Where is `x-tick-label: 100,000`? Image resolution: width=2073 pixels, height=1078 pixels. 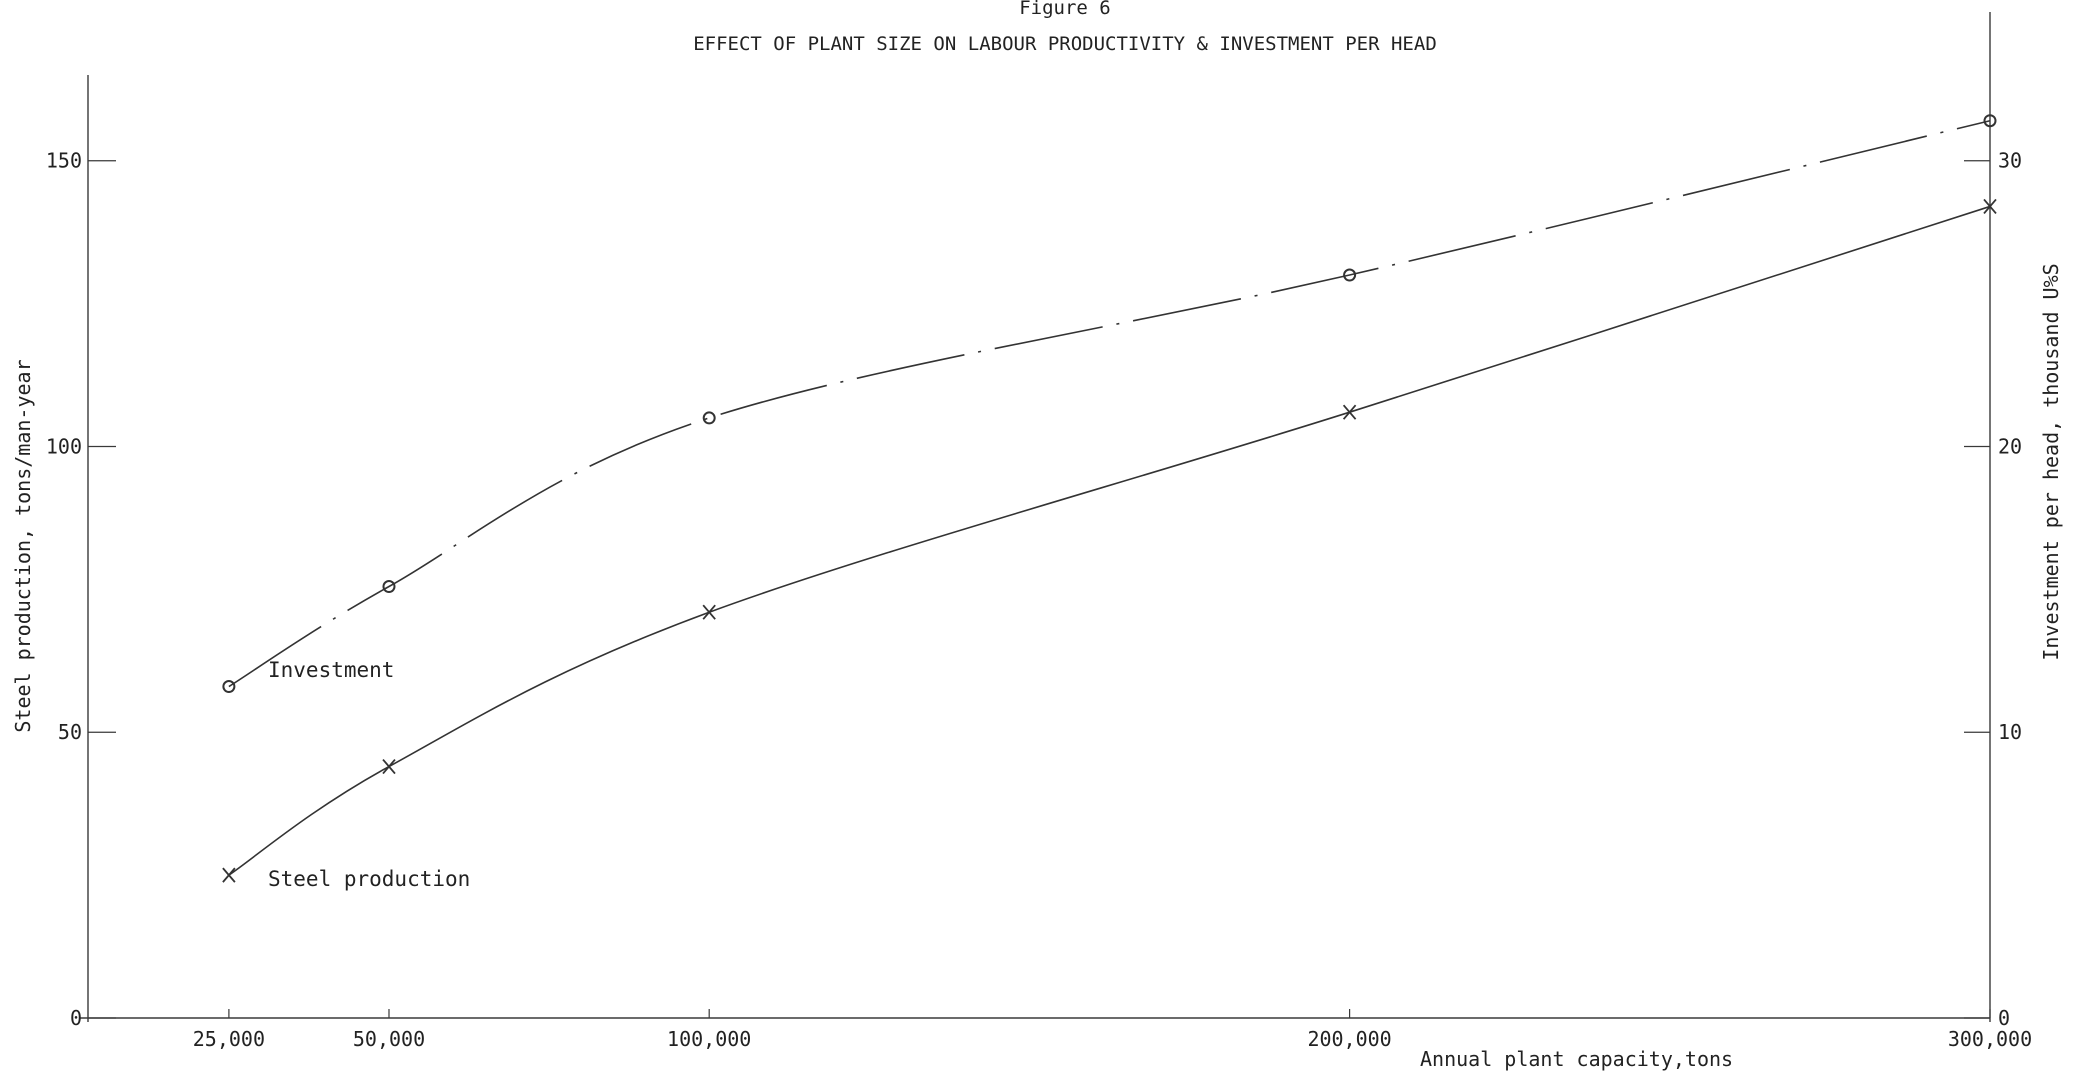 x-tick-label: 100,000 is located at coordinates (709, 1039).